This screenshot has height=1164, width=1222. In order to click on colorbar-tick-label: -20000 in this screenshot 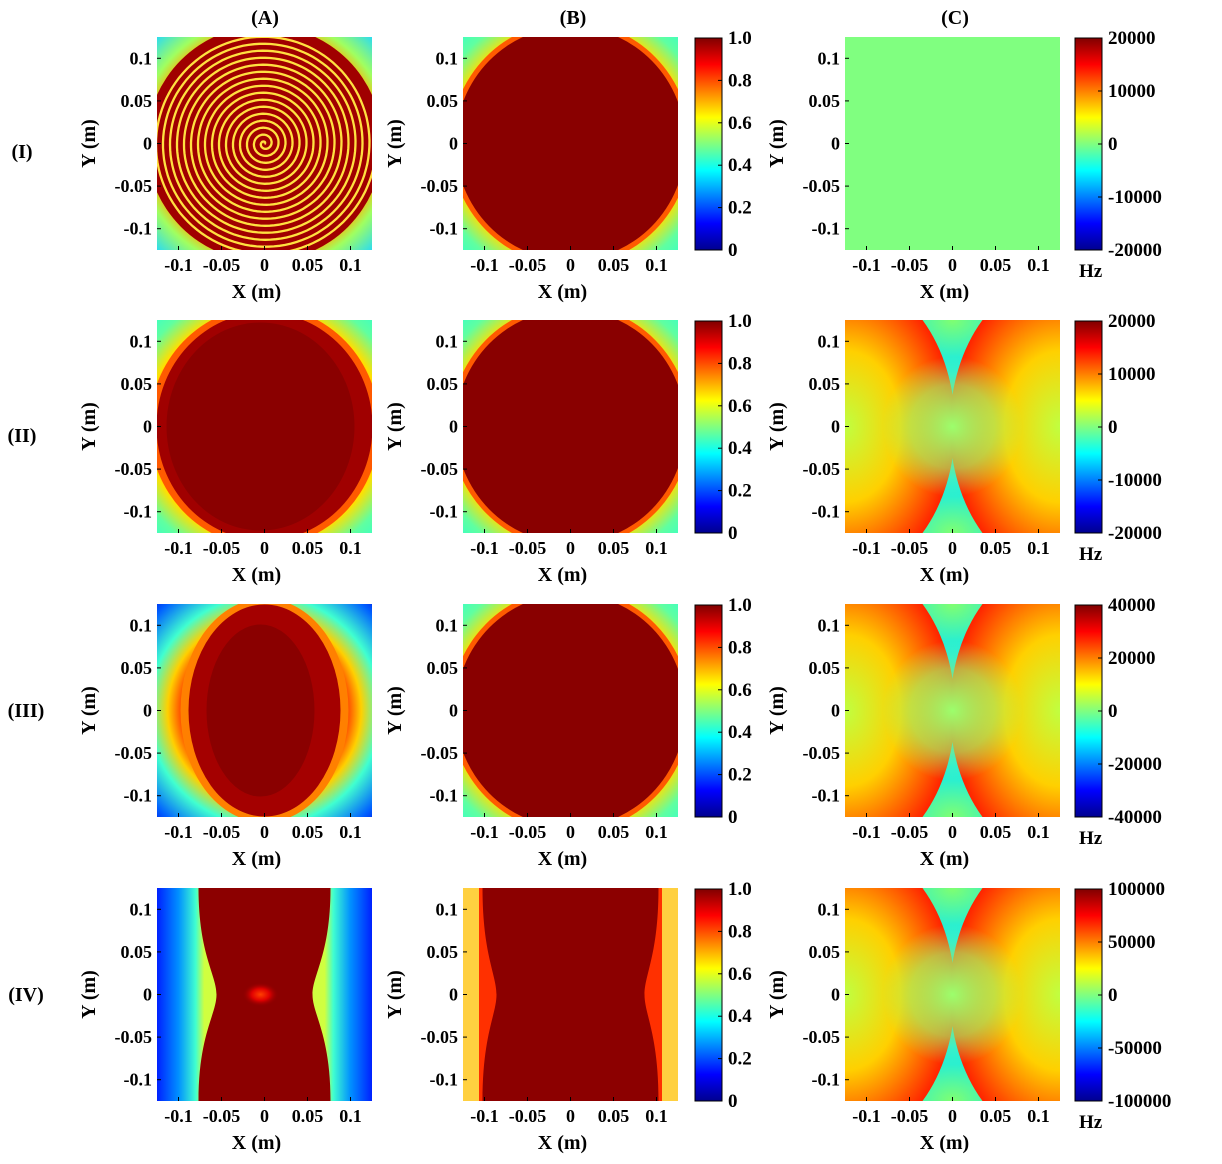, I will do `click(1135, 533)`.